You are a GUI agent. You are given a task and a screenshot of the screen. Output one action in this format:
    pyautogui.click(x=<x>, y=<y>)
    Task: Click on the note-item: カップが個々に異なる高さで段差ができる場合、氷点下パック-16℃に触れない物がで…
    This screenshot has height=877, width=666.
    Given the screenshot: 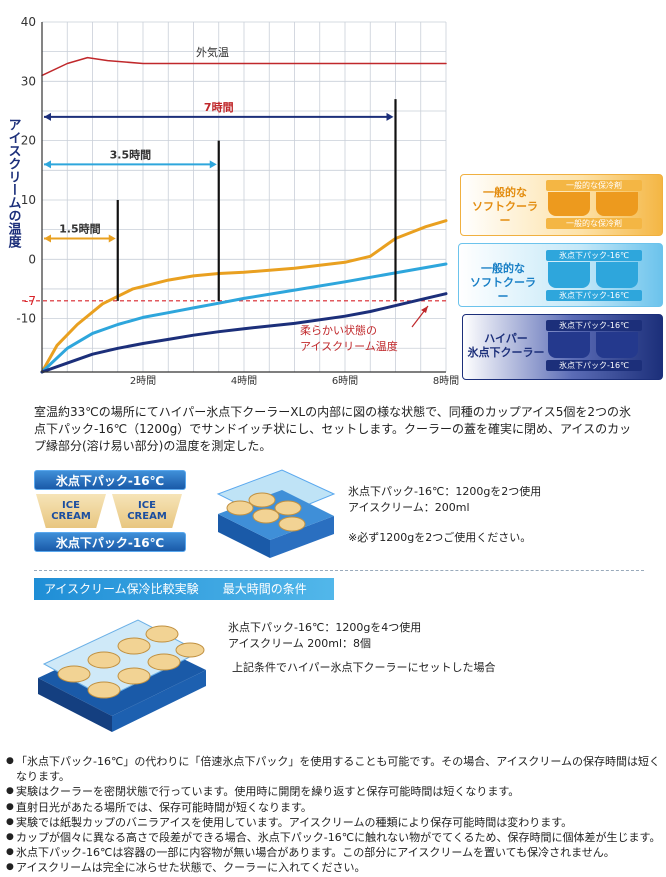 What is the action you would take?
    pyautogui.click(x=334, y=837)
    